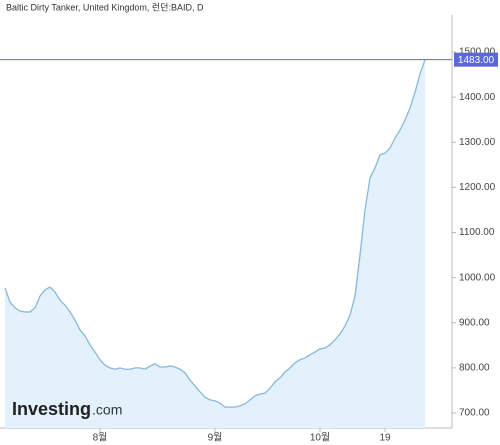 The height and width of the screenshot is (445, 500). What do you see at coordinates (474, 368) in the screenshot?
I see `y-tick-label: 800.00` at bounding box center [474, 368].